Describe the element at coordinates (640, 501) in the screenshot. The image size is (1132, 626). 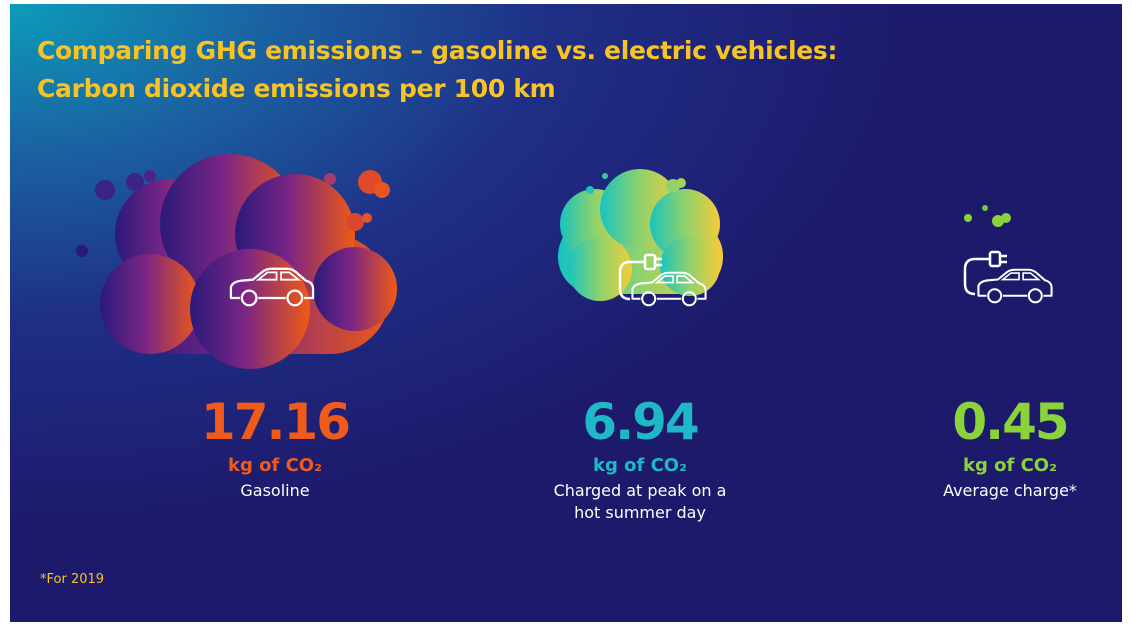
I see `stat-label: Charged at peak on a hot summer day` at that location.